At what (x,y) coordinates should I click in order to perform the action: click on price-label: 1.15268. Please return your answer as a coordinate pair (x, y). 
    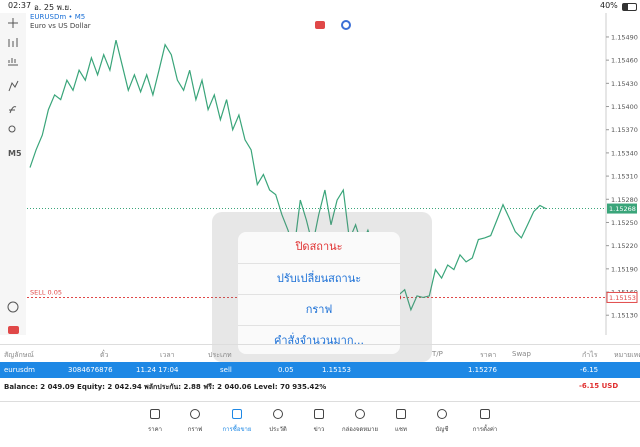
    Looking at the image, I should click on (622, 209).